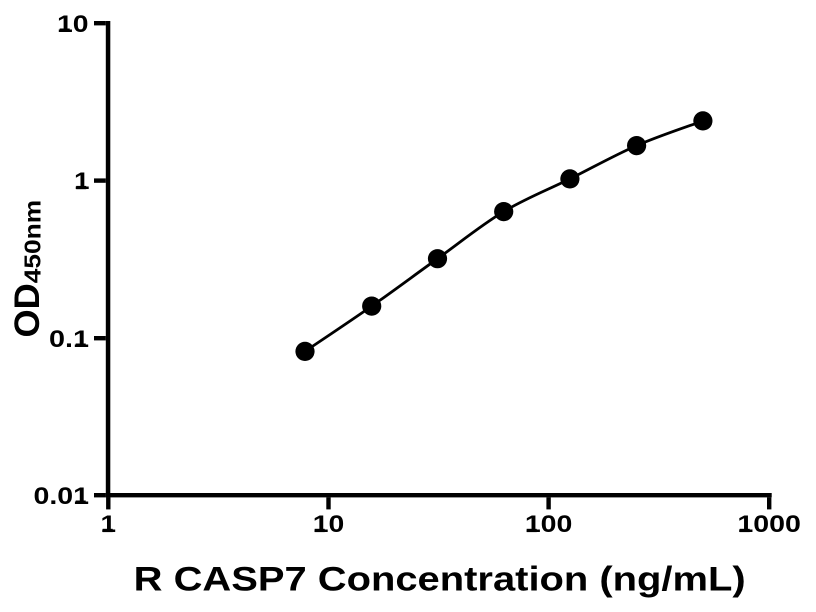 The width and height of the screenshot is (816, 612). I want to click on svg-text: 1000, so click(769, 524).